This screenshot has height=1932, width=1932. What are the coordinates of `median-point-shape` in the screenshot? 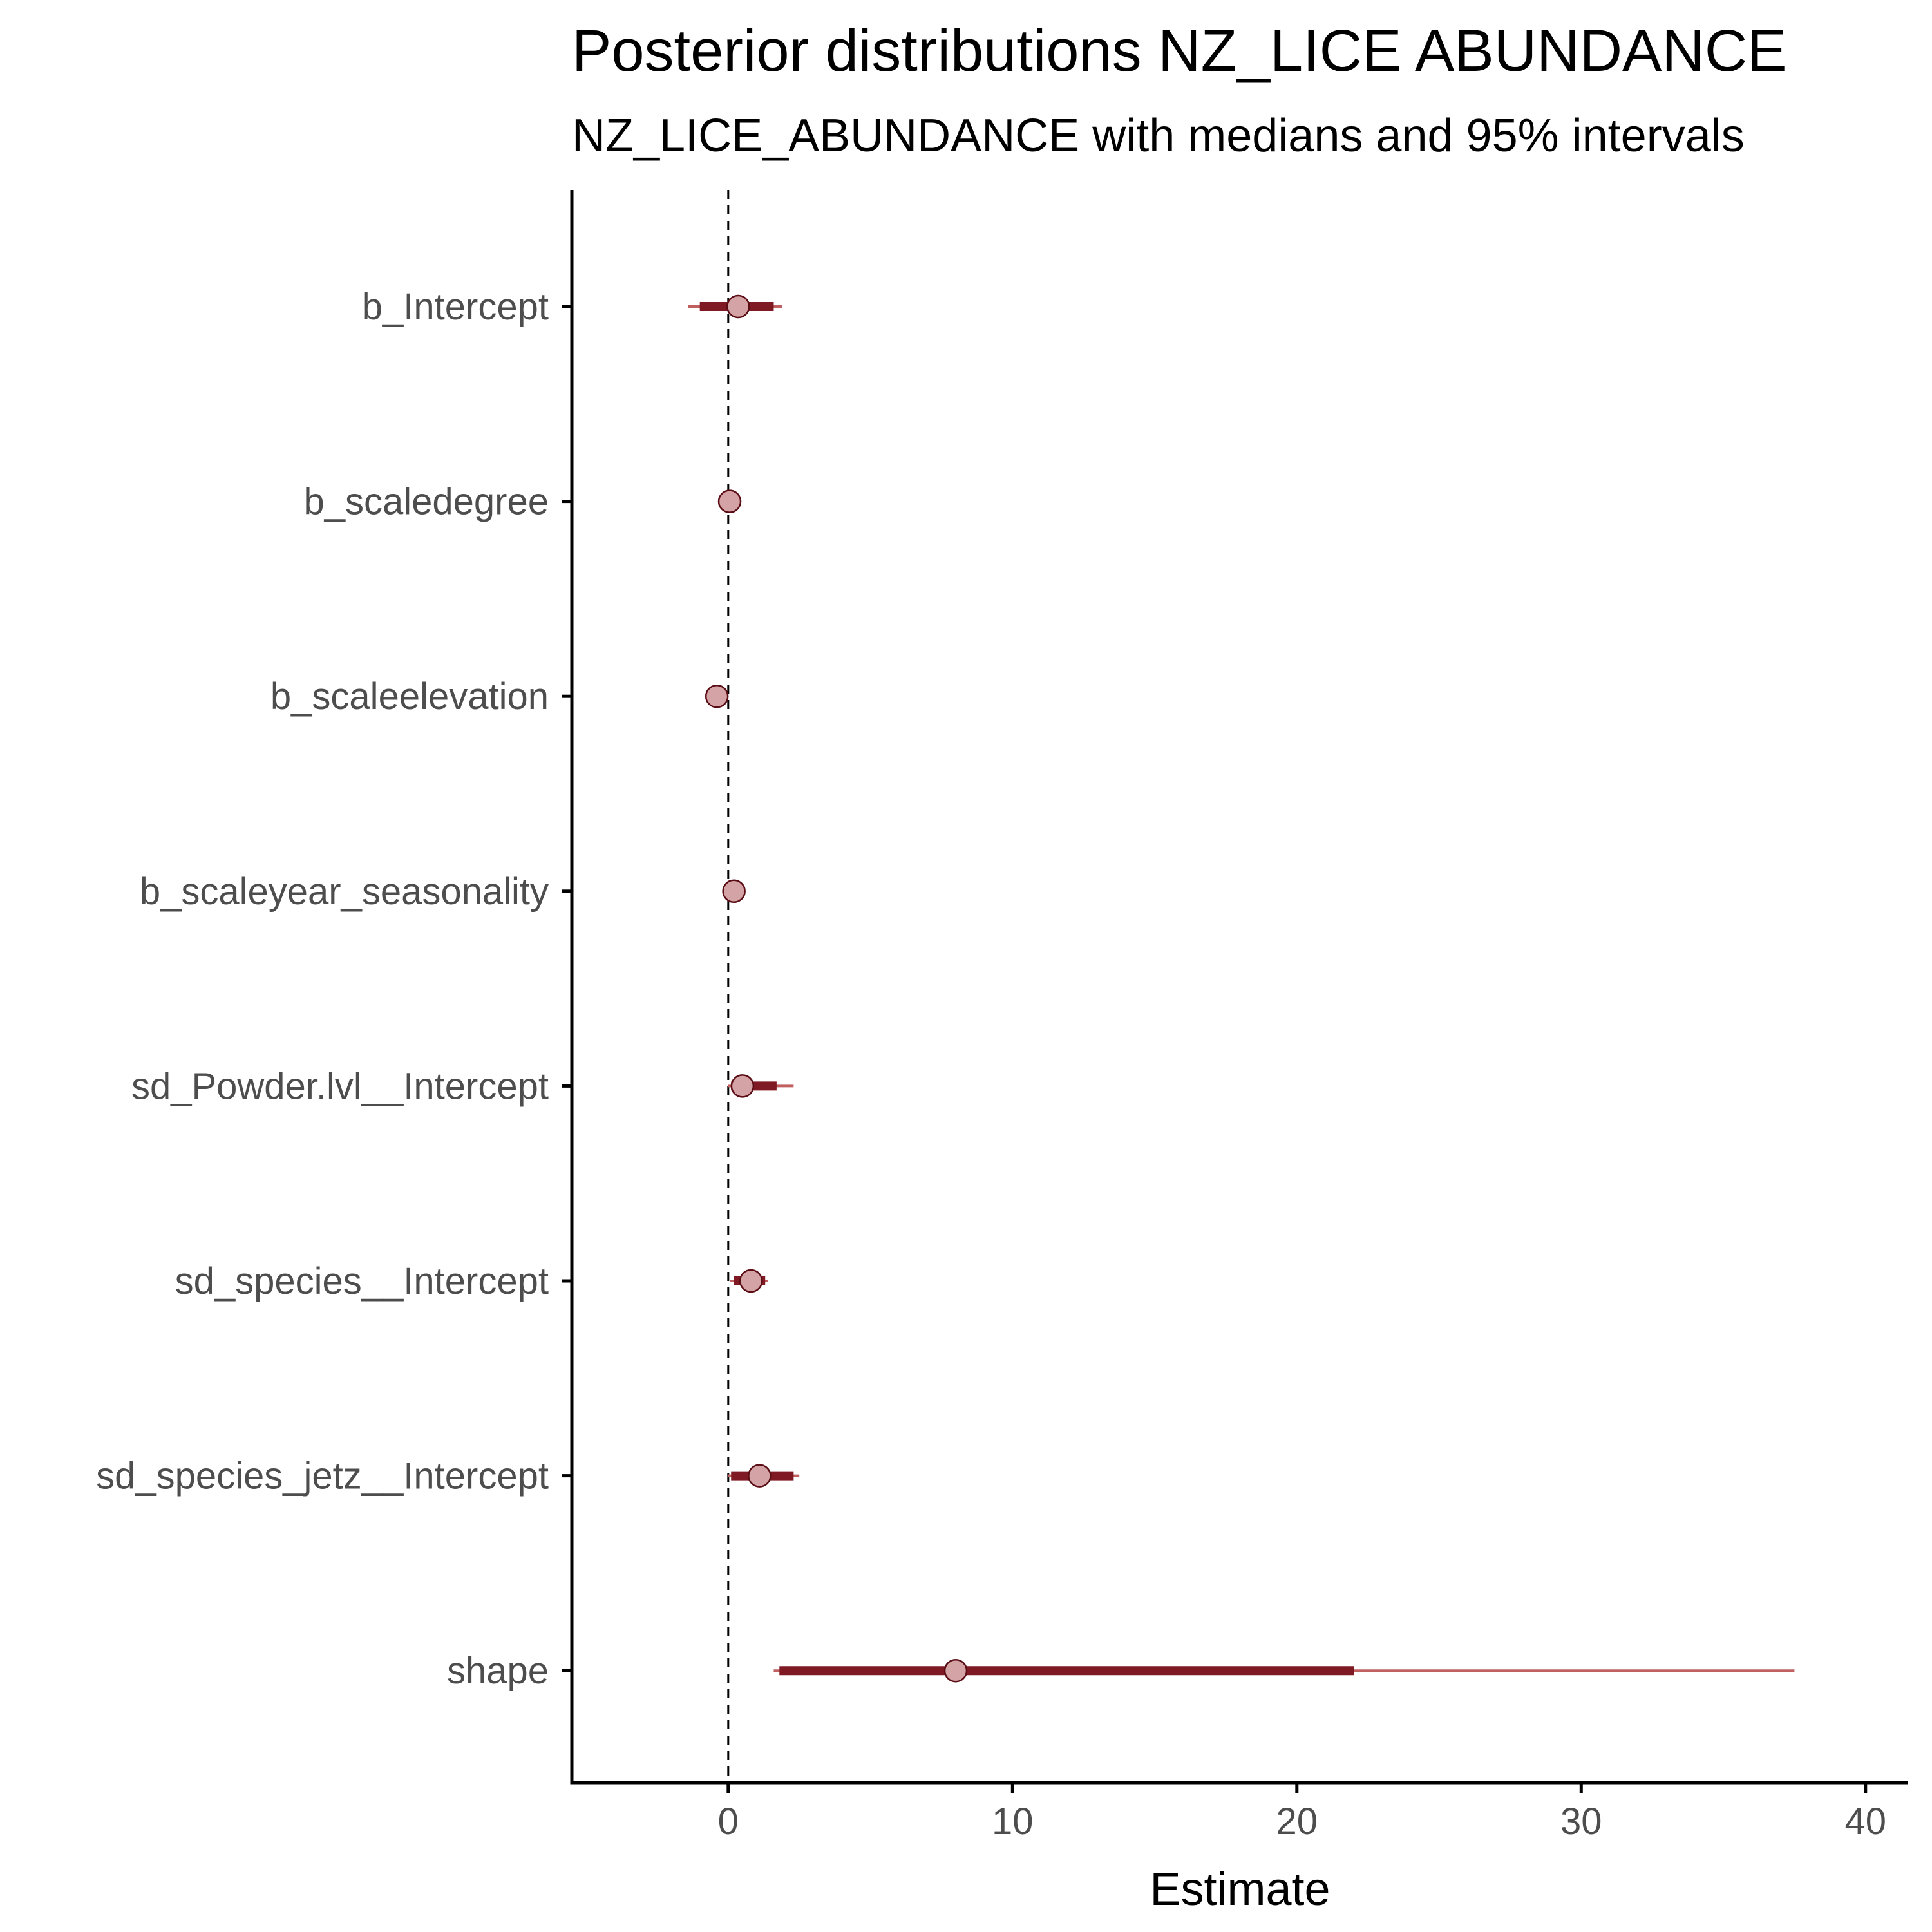 It's located at (955, 1671).